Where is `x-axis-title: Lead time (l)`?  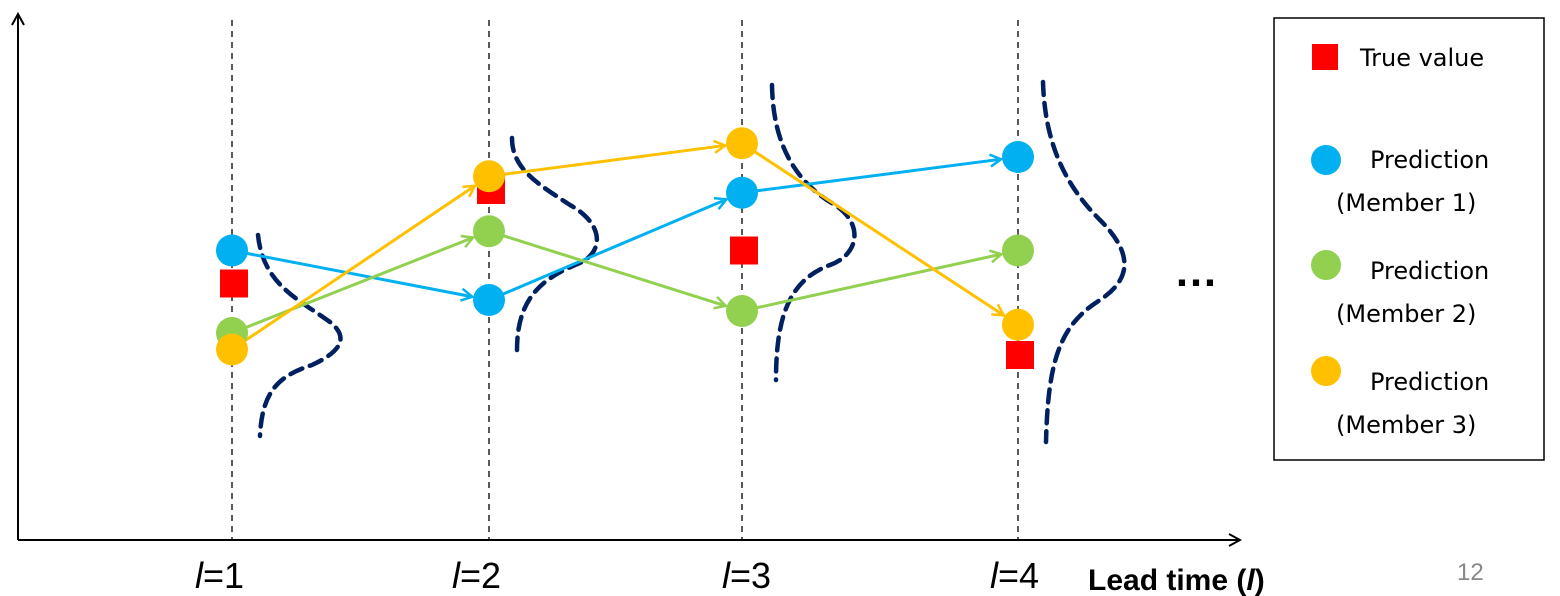 x-axis-title: Lead time (l) is located at coordinates (1176, 580).